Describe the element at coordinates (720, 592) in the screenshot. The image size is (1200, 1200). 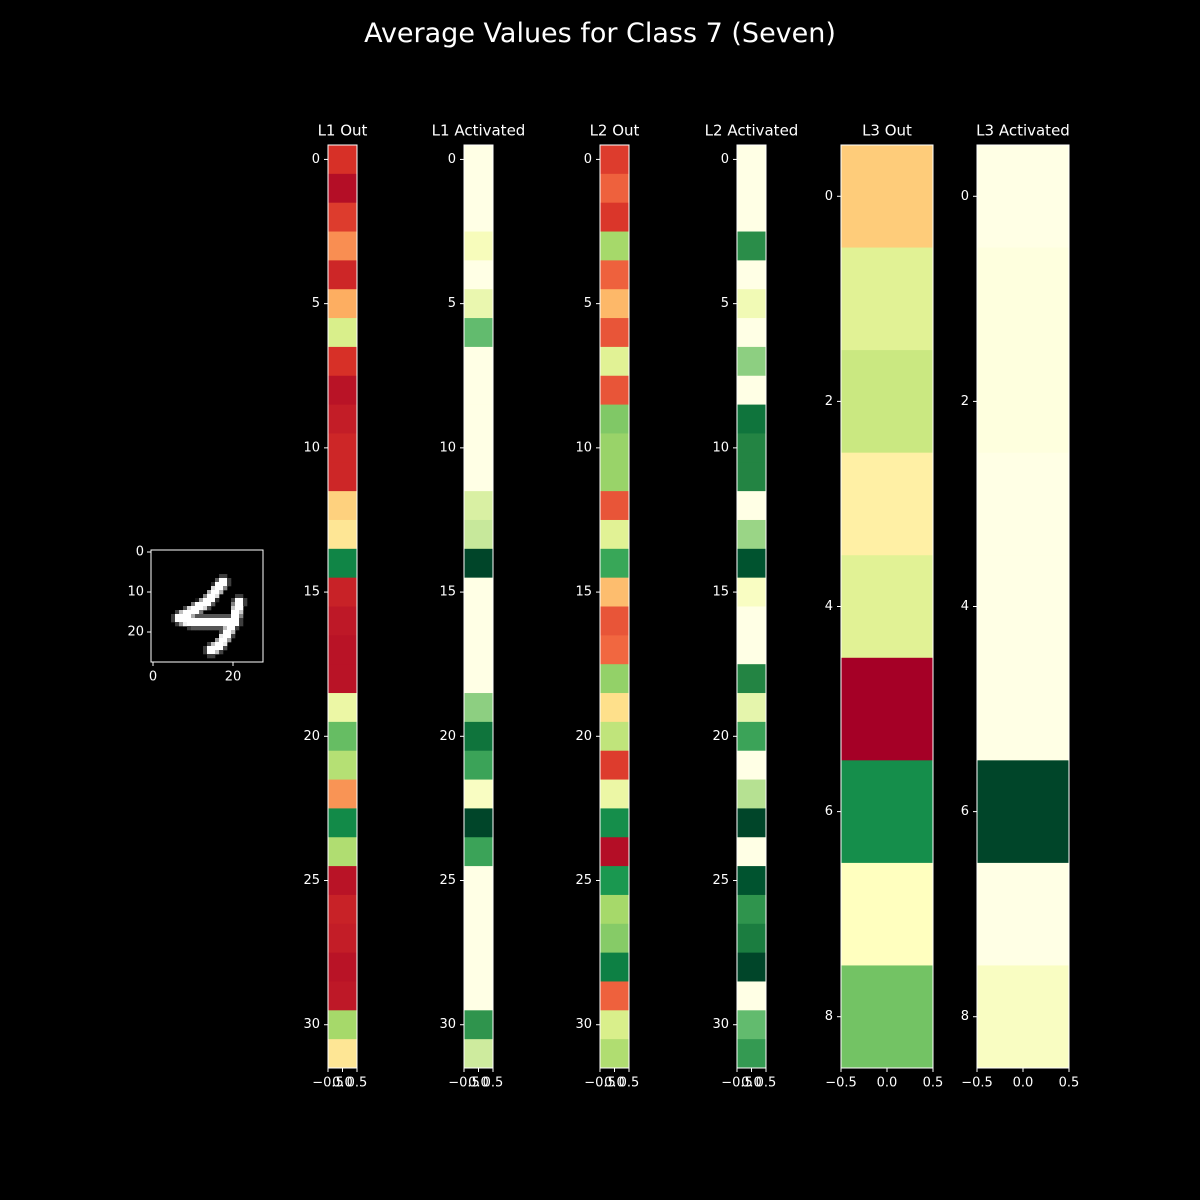
I see `l2-activated-ytick-label: 15` at that location.